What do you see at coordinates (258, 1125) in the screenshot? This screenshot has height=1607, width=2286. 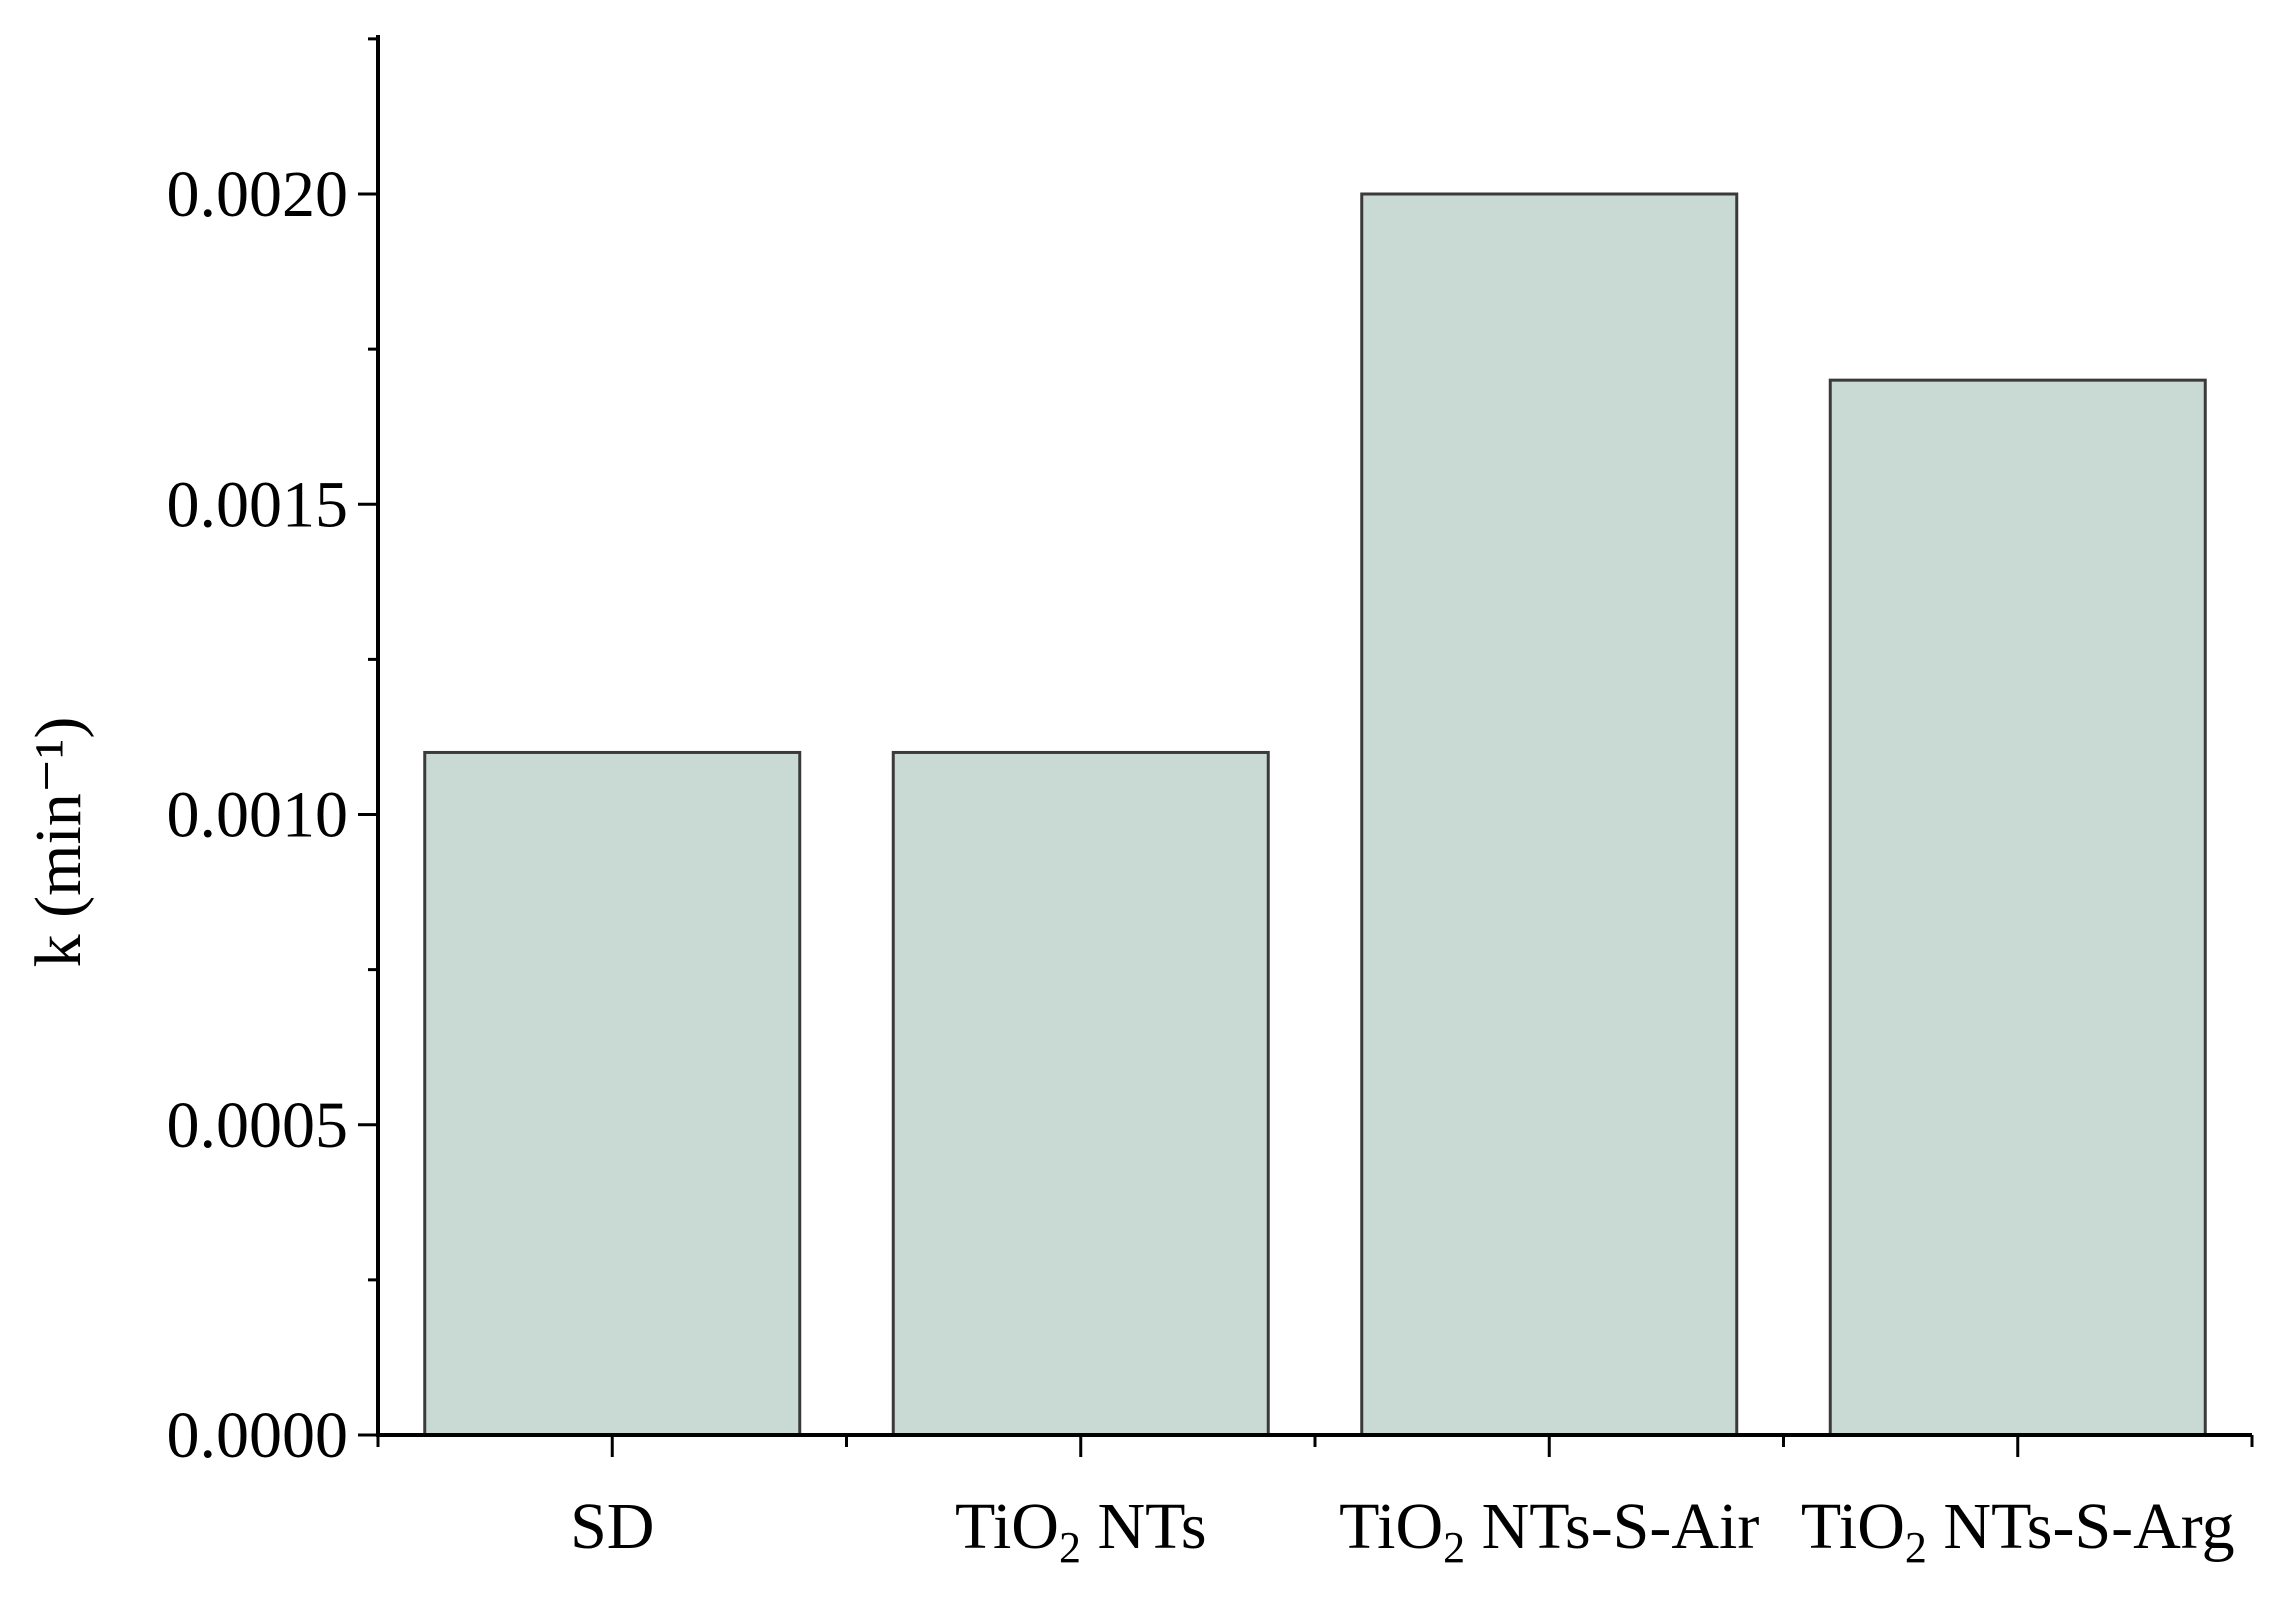 I see `y-tick-label: 0.0005` at bounding box center [258, 1125].